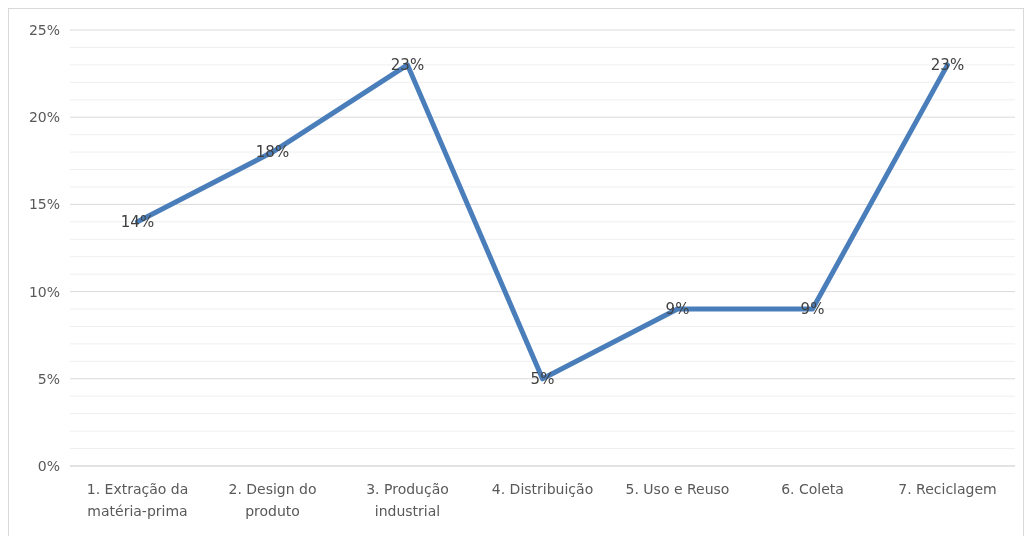  What do you see at coordinates (48, 466) in the screenshot?
I see `y-tick-label: 0%` at bounding box center [48, 466].